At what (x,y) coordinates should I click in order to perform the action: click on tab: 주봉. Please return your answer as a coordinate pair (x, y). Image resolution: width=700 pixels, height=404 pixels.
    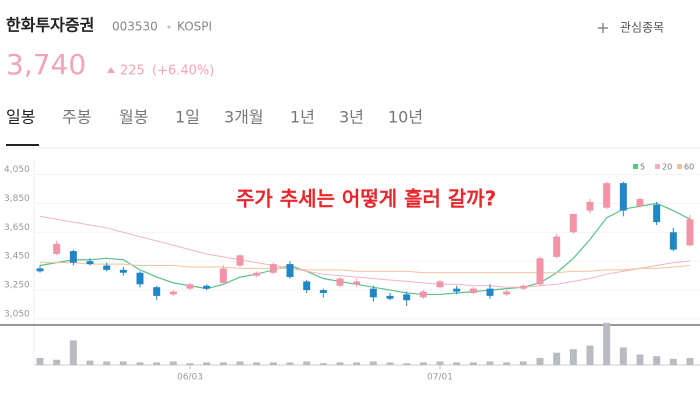
    Looking at the image, I should click on (76, 117).